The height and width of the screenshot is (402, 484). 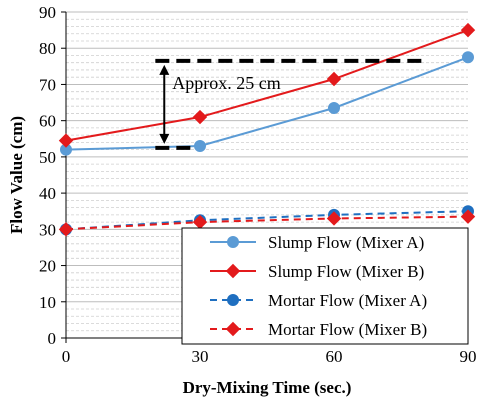 What do you see at coordinates (347, 300) in the screenshot?
I see `legend-label: Mortar Flow (Mixer A)` at bounding box center [347, 300].